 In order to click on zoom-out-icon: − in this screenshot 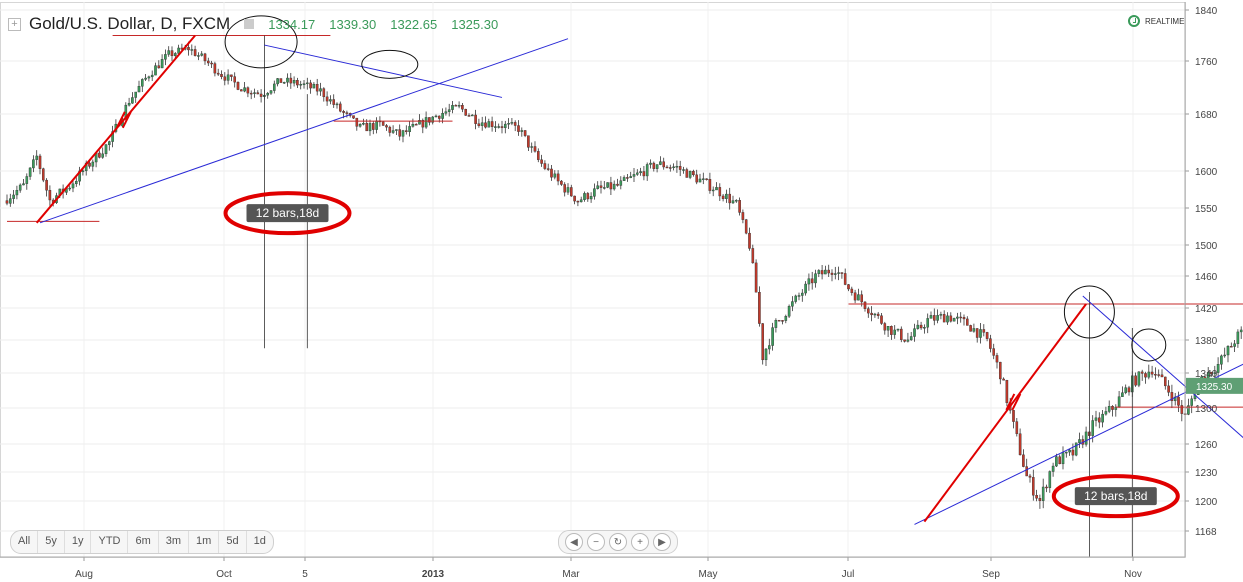, I will do `click(596, 542)`.